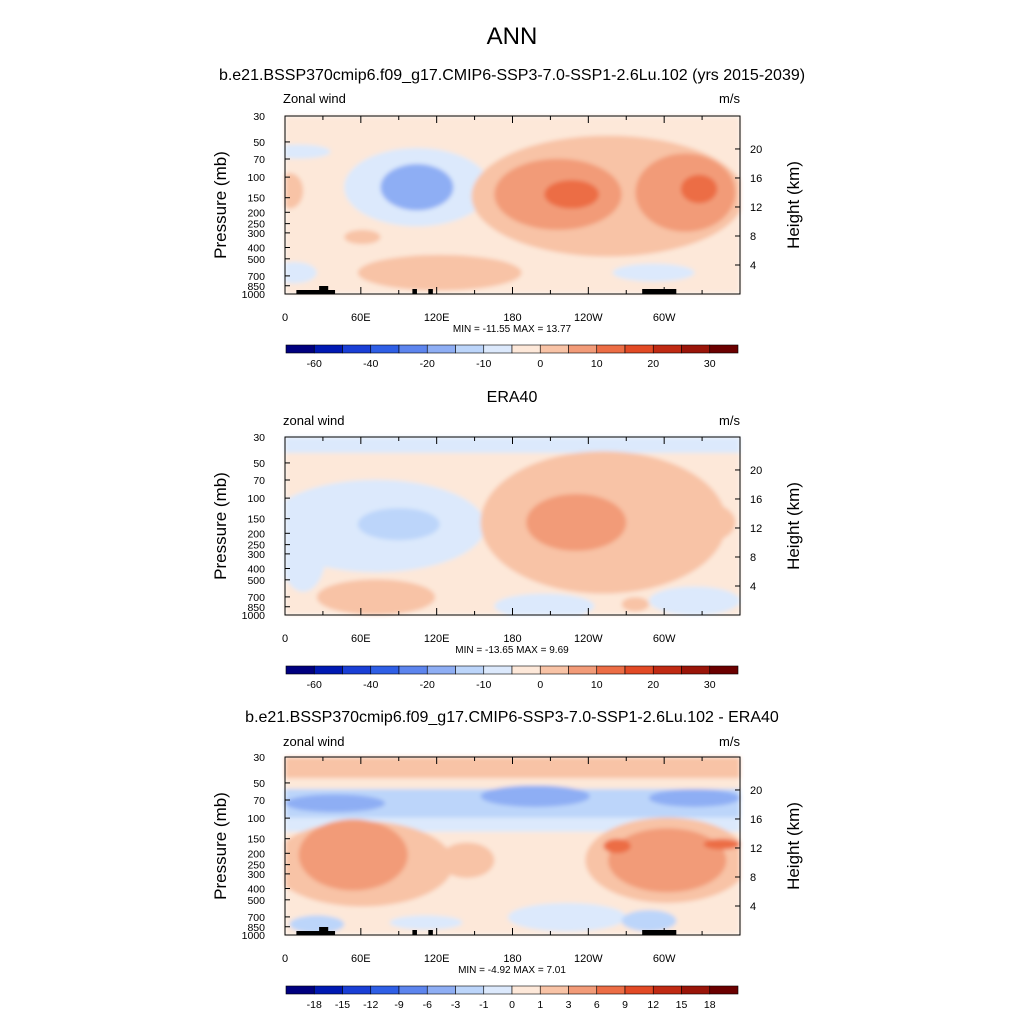 This screenshot has width=1024, height=1029. Describe the element at coordinates (597, 364) in the screenshot. I see `colorbar-label: 10` at that location.